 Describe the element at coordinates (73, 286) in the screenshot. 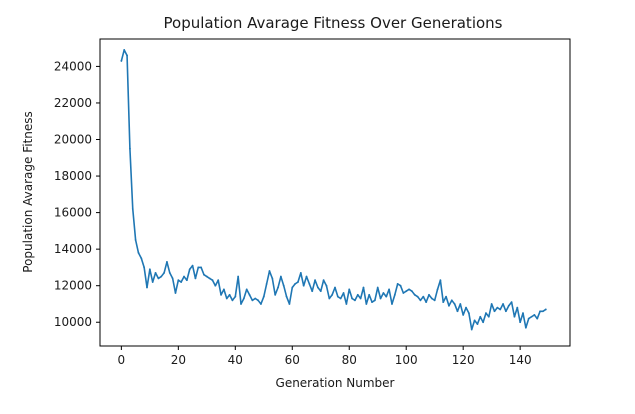

I see `y-tick-label: 12000` at that location.